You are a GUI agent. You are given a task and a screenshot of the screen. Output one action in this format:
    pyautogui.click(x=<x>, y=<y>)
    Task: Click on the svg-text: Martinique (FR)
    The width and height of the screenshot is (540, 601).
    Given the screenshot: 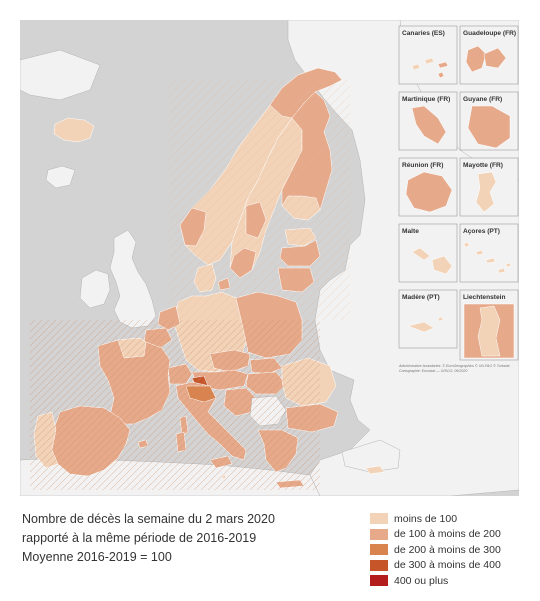 What is the action you would take?
    pyautogui.click(x=426, y=99)
    